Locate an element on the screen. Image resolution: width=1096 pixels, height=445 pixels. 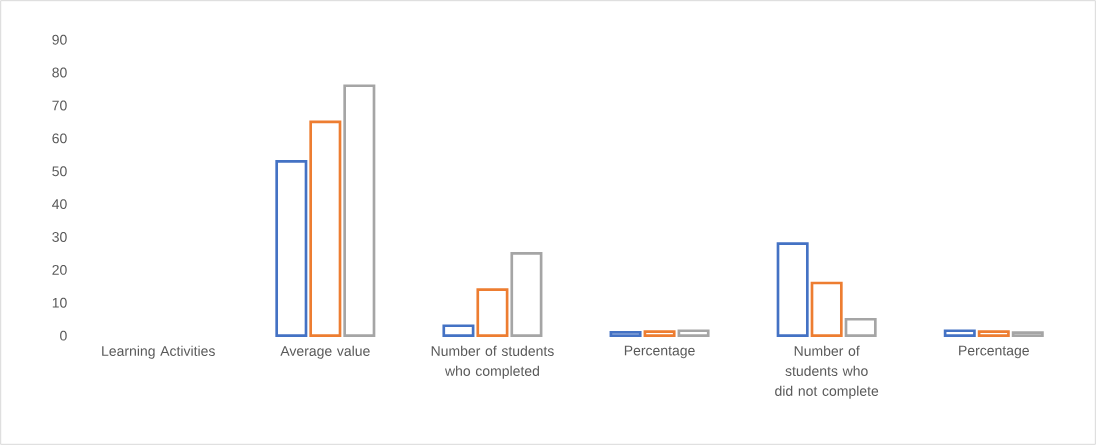
x-tick-label: Average value is located at coordinates (325, 352).